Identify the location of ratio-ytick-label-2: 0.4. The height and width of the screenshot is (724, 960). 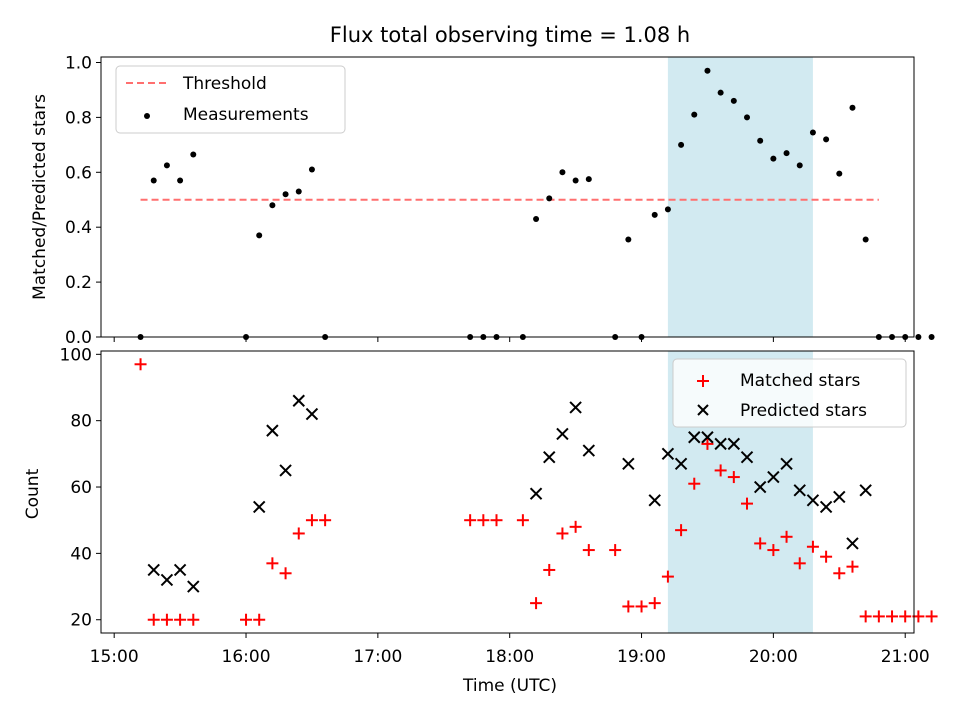
(78, 228).